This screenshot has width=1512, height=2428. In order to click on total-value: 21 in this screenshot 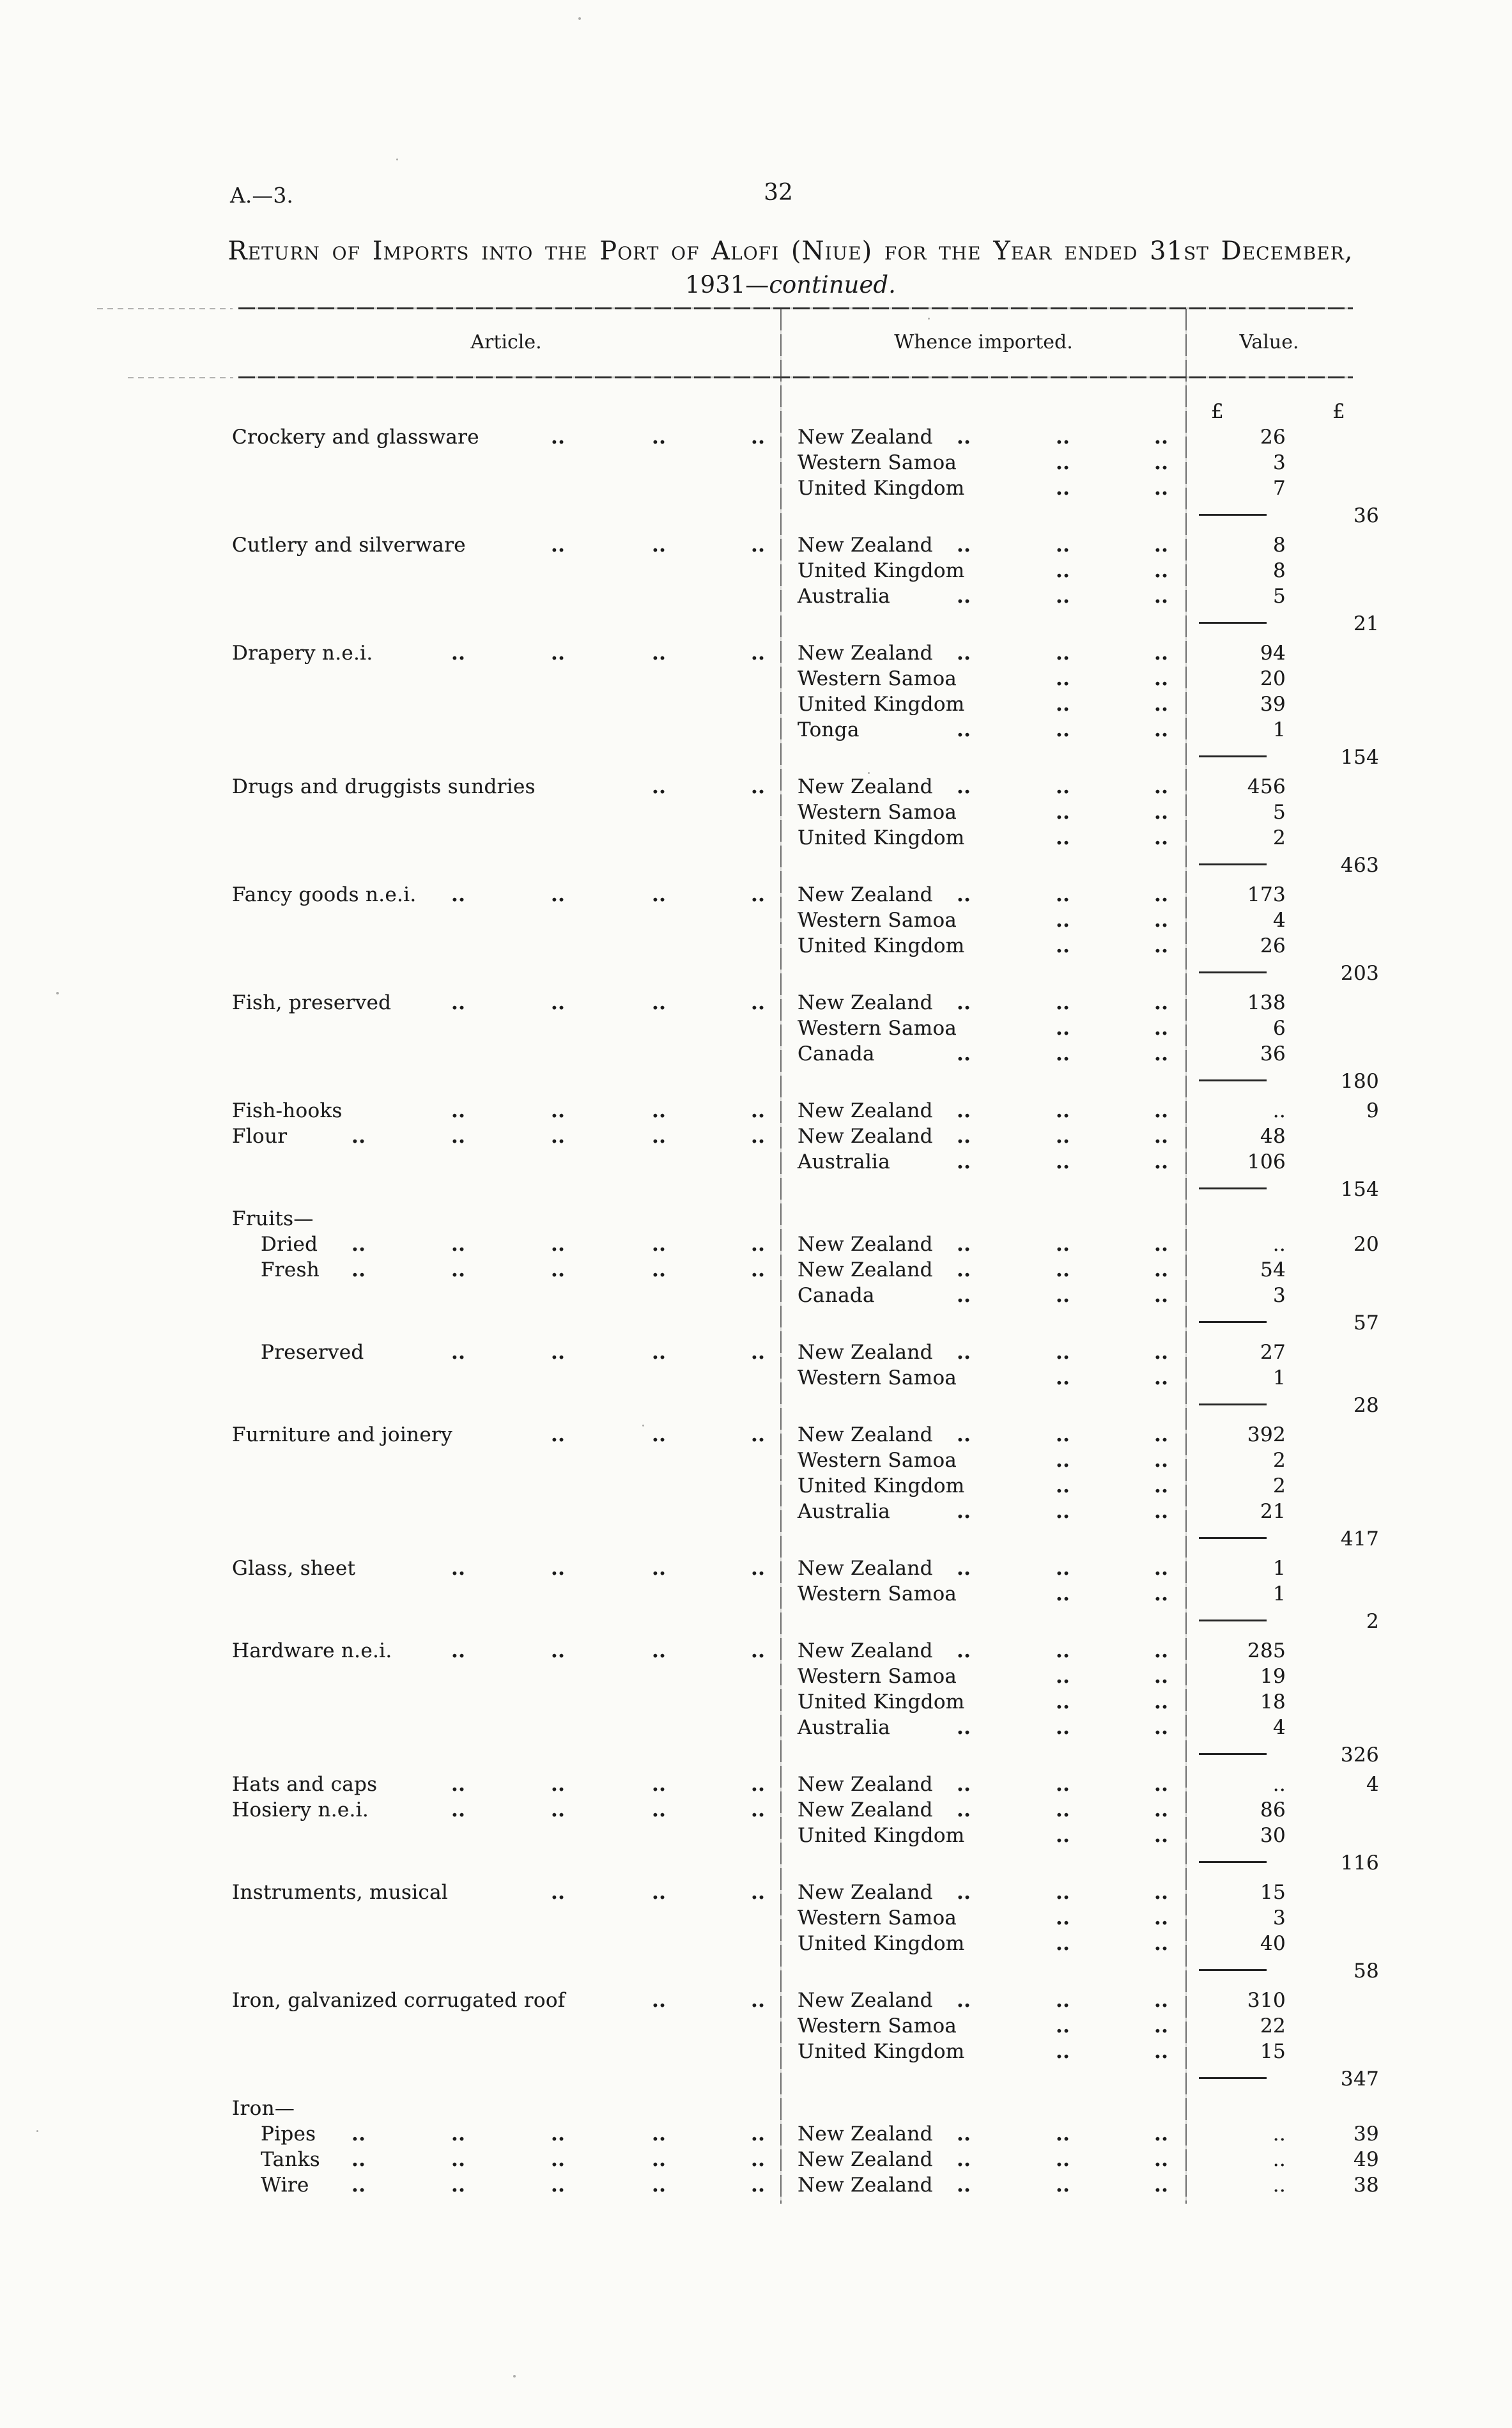, I will do `click(1366, 623)`.